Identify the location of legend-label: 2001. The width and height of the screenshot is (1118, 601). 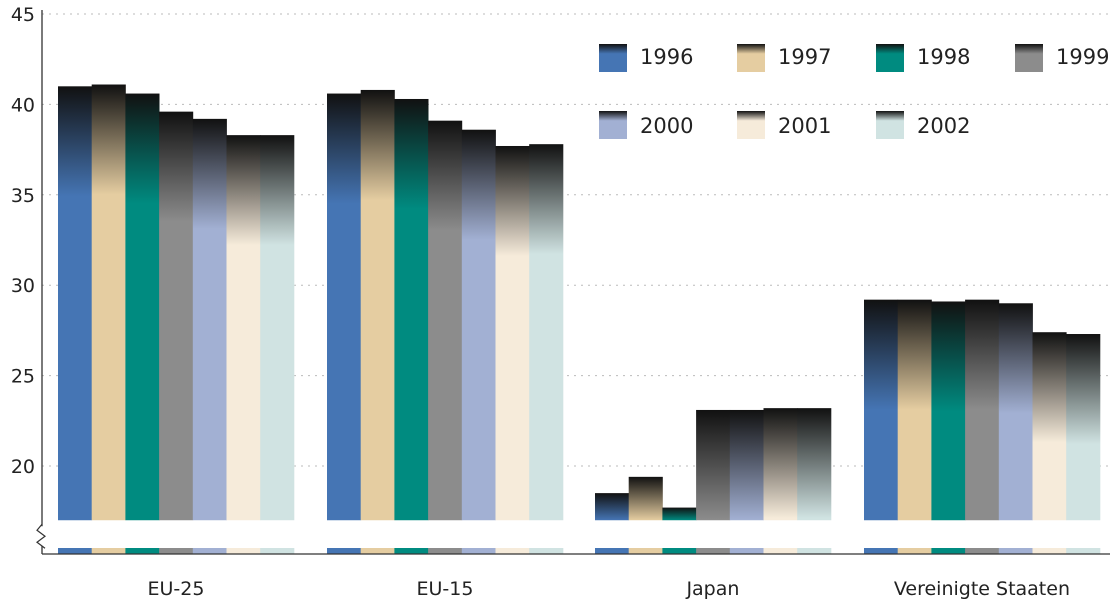
(804, 126).